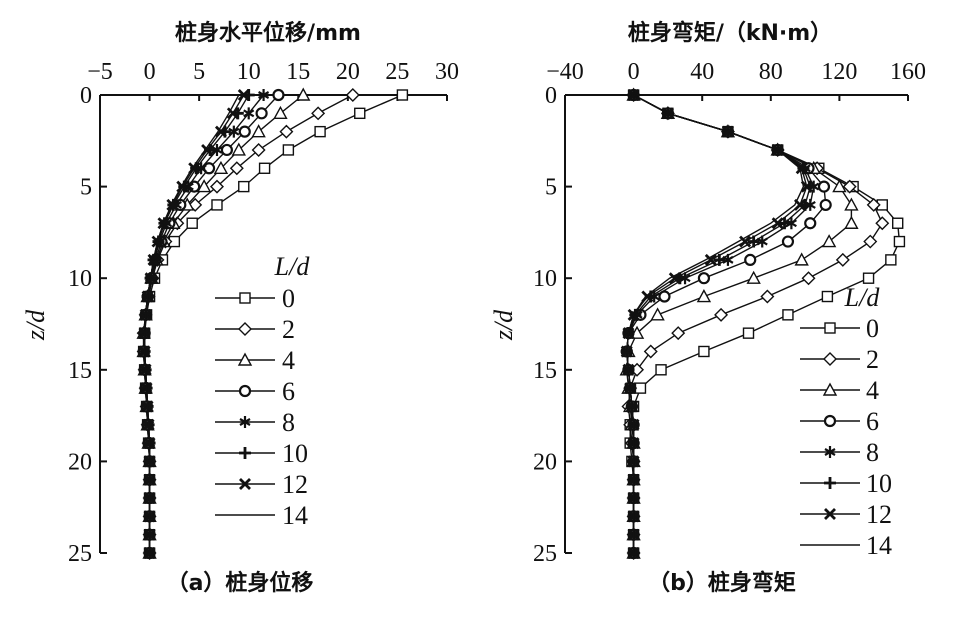 The height and width of the screenshot is (625, 971). I want to click on y-tick-label: 10, so click(545, 279).